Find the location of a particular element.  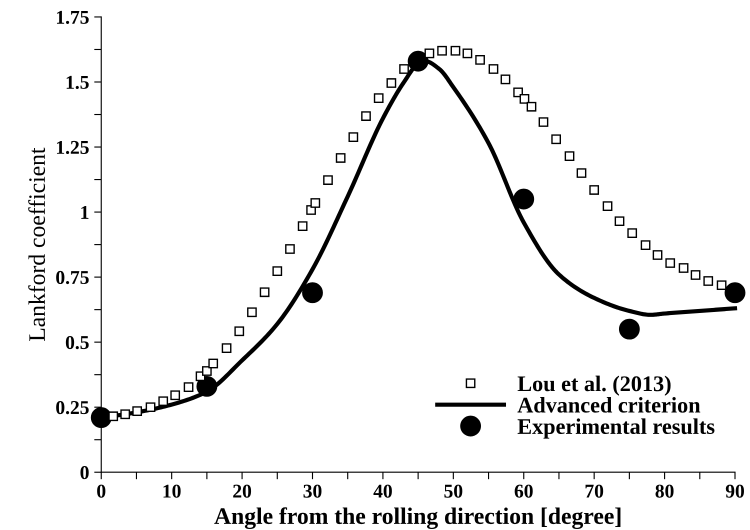

x-tick-label: 20 is located at coordinates (242, 491).